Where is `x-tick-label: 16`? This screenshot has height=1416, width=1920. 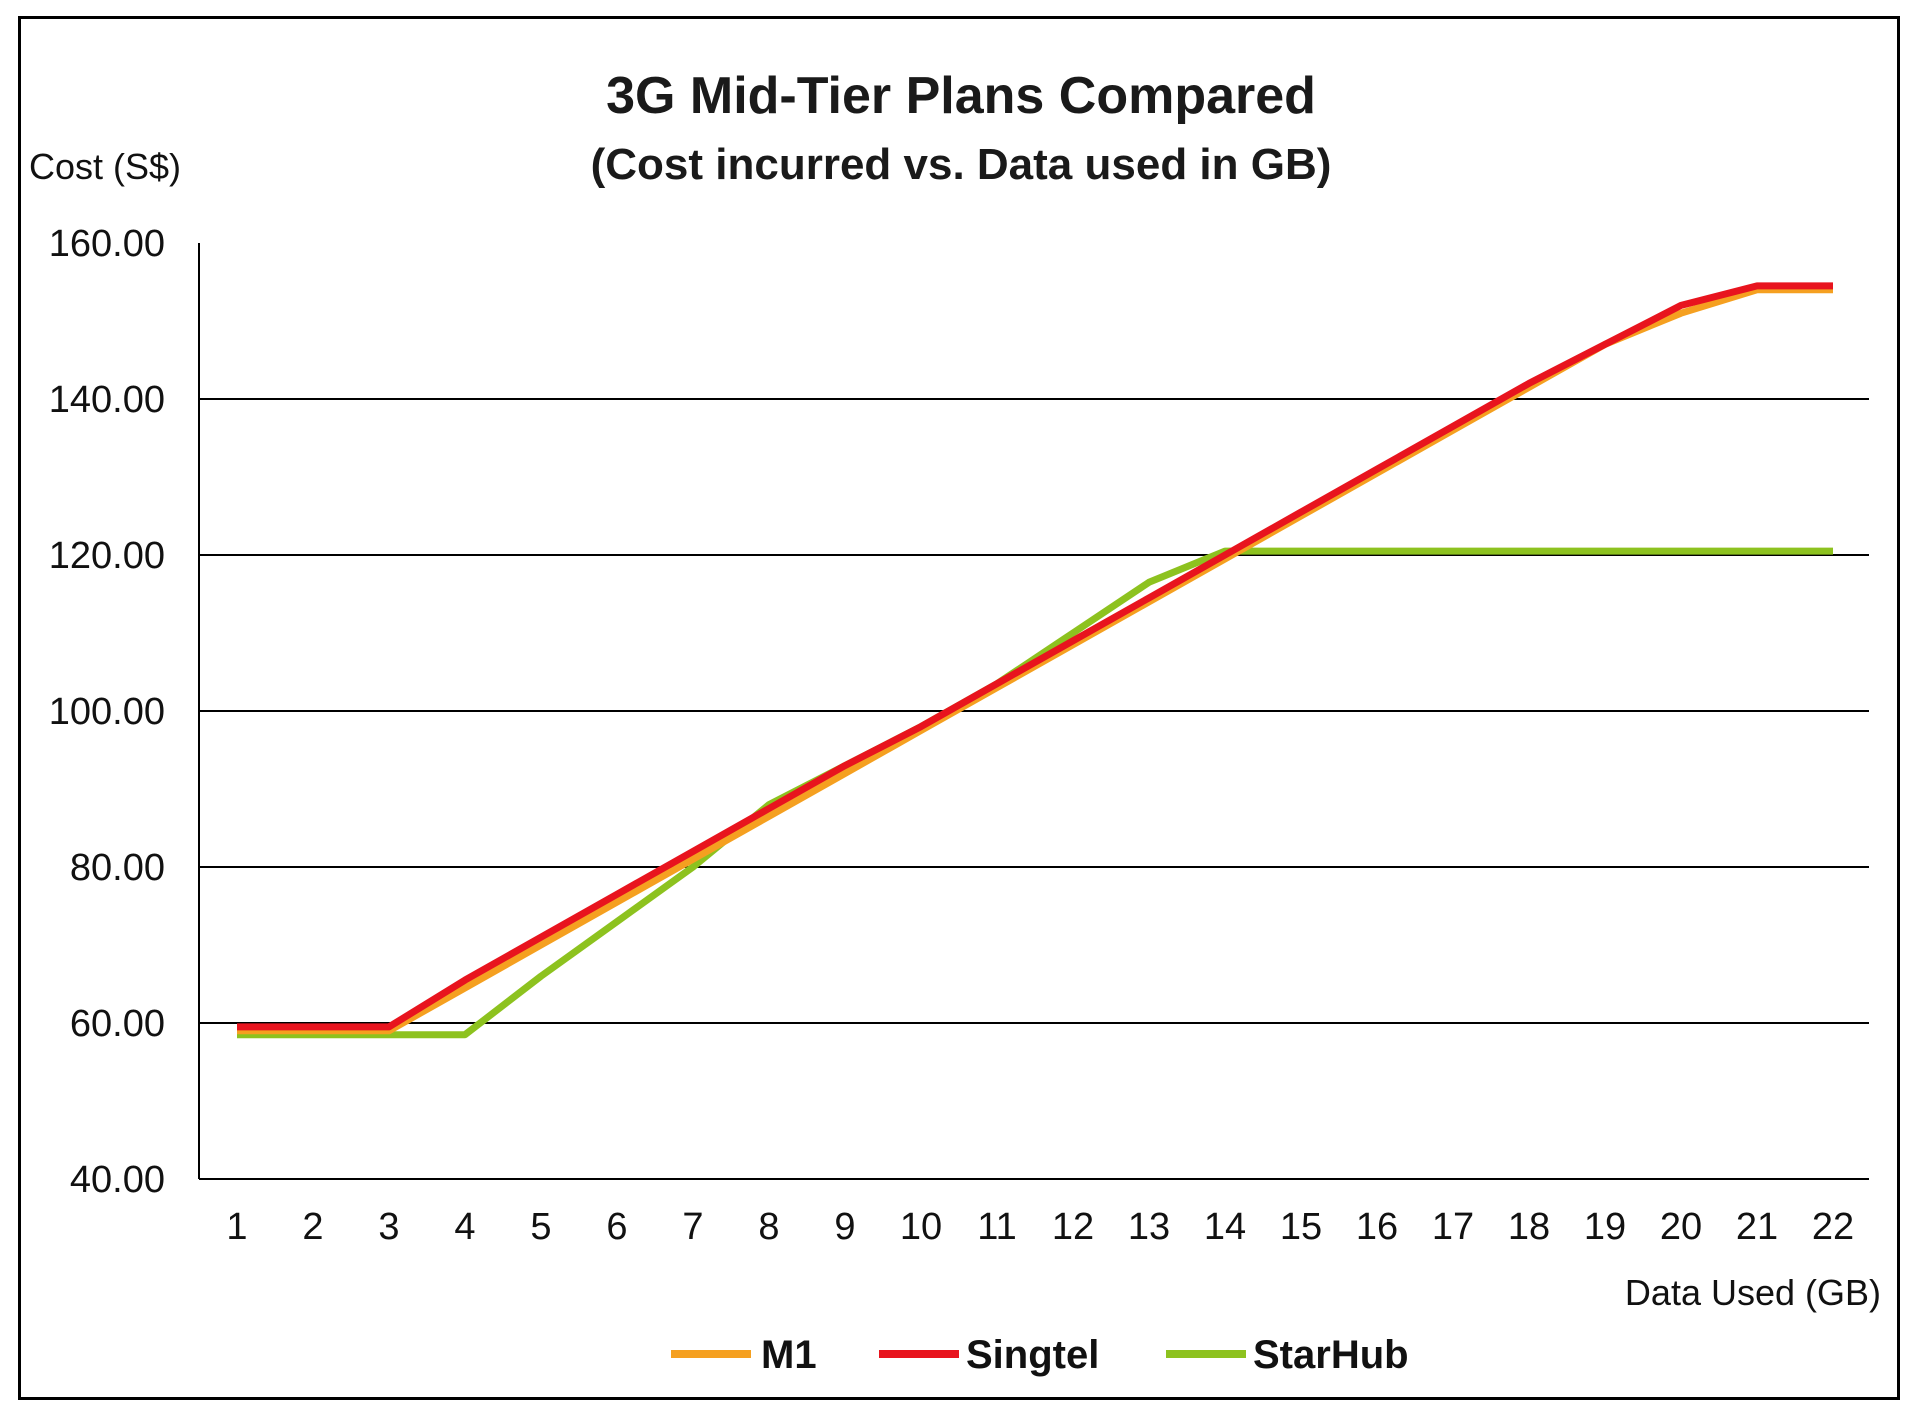
x-tick-label: 16 is located at coordinates (1377, 1227).